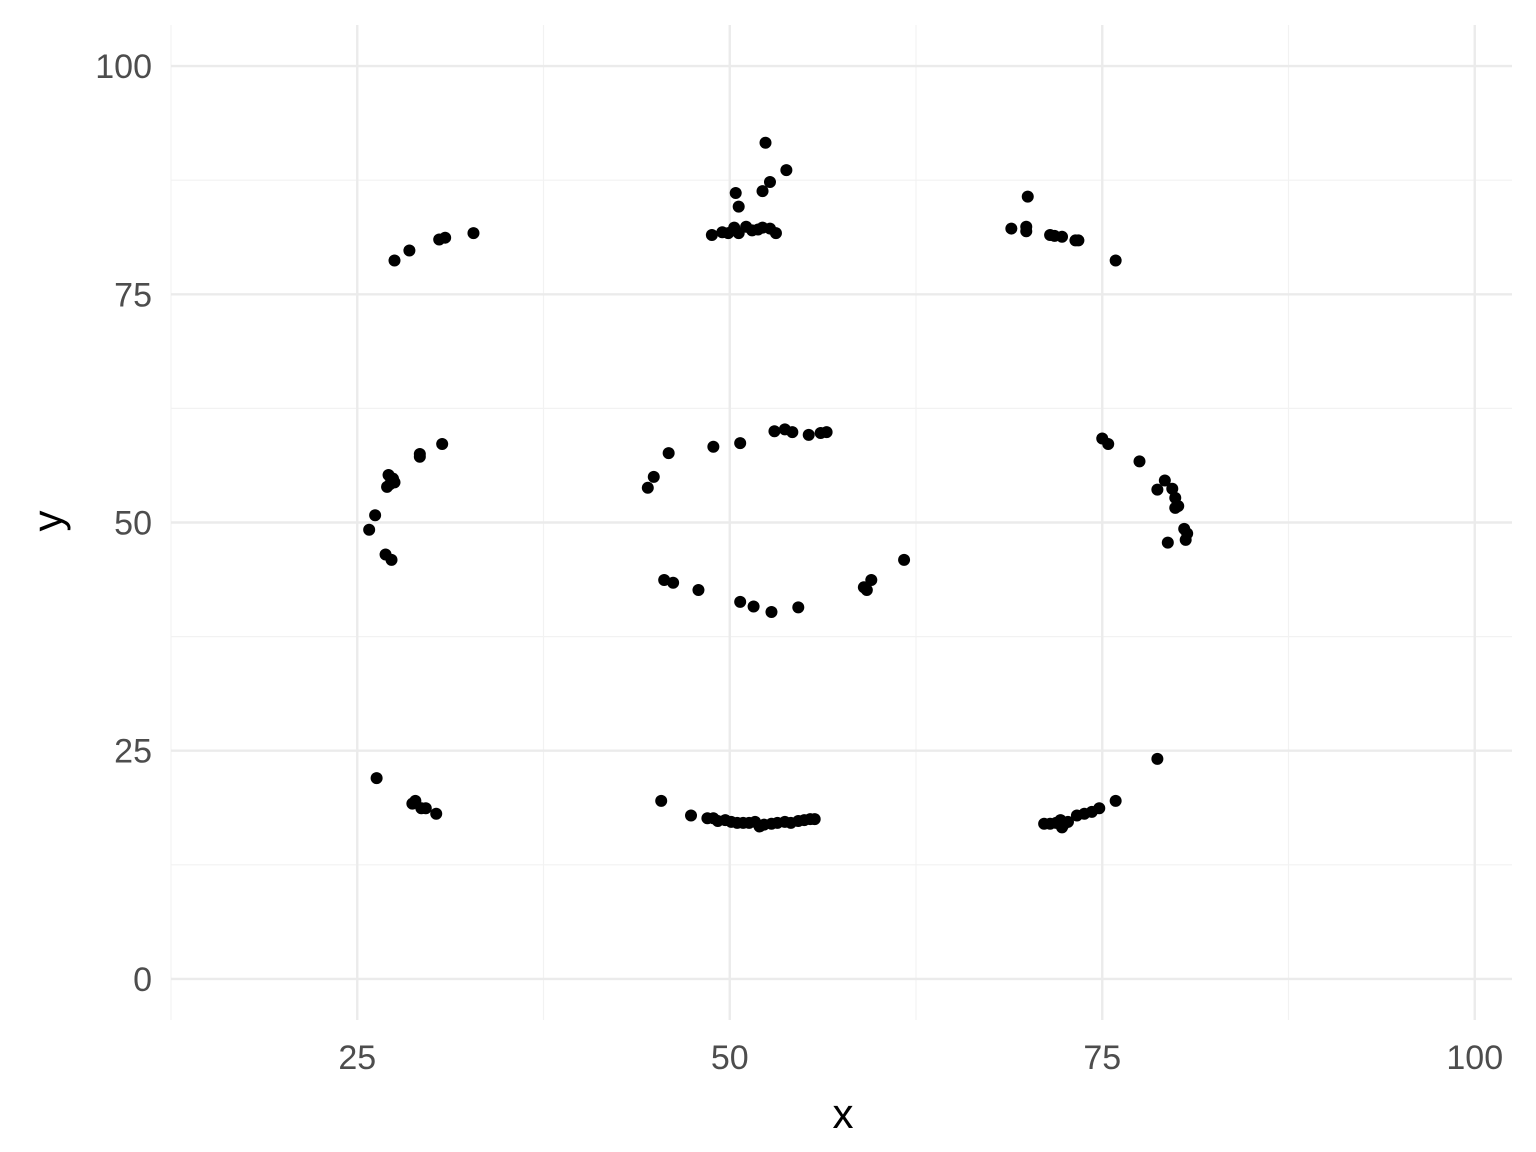  What do you see at coordinates (920, 1058) in the screenshot?
I see `x-axis-tick-labels: 25 50 75 100` at bounding box center [920, 1058].